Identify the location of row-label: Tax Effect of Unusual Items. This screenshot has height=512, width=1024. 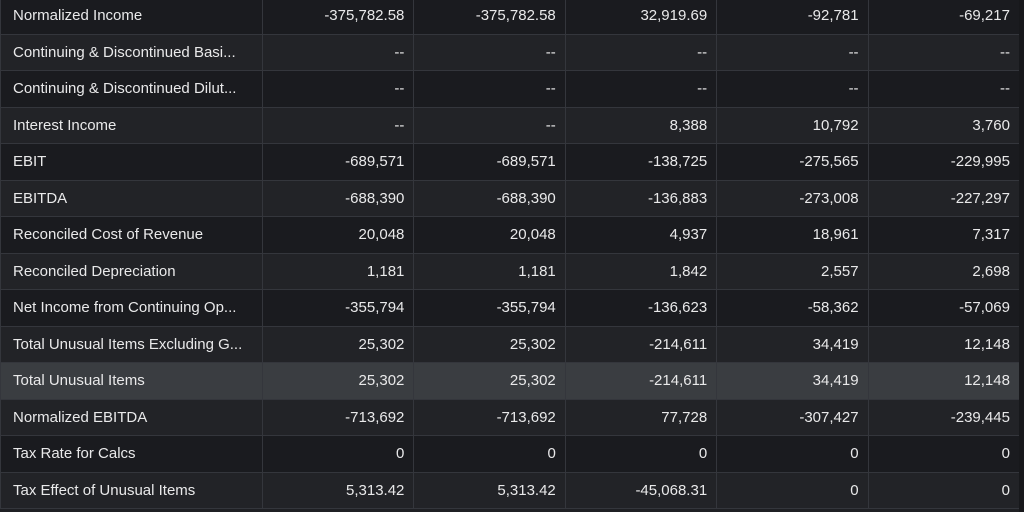
(131, 490).